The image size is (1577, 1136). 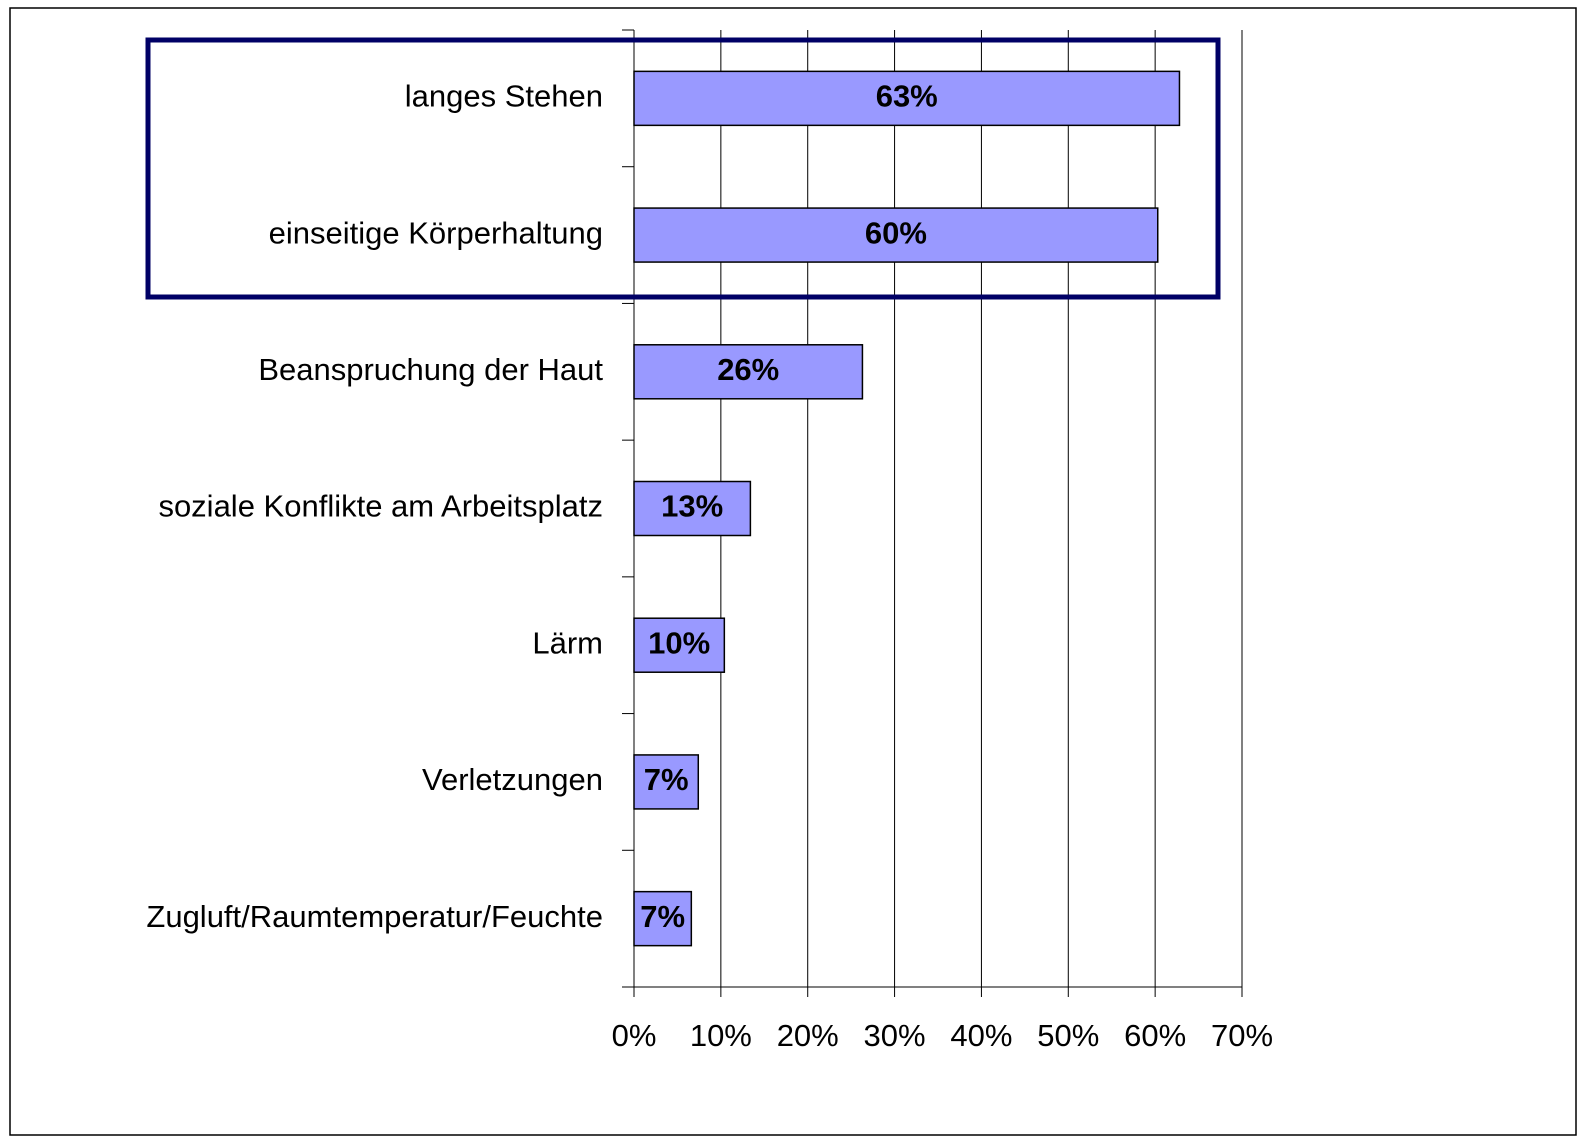 What do you see at coordinates (436, 232) in the screenshot?
I see `y-tick-label: einseitige Körperhaltung` at bounding box center [436, 232].